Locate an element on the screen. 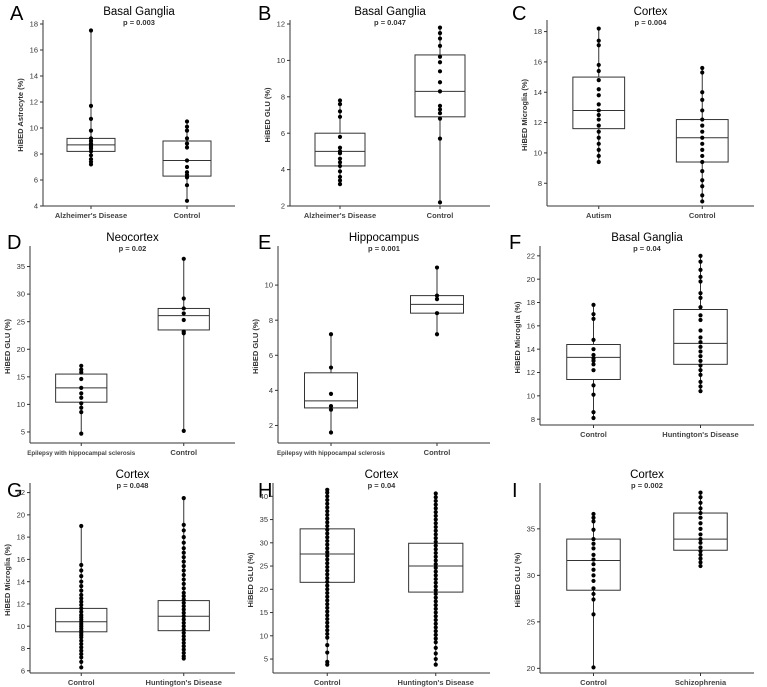 Image resolution: width=767 pixels, height=687 pixels. y-tick-label: 14 is located at coordinates (34, 76).